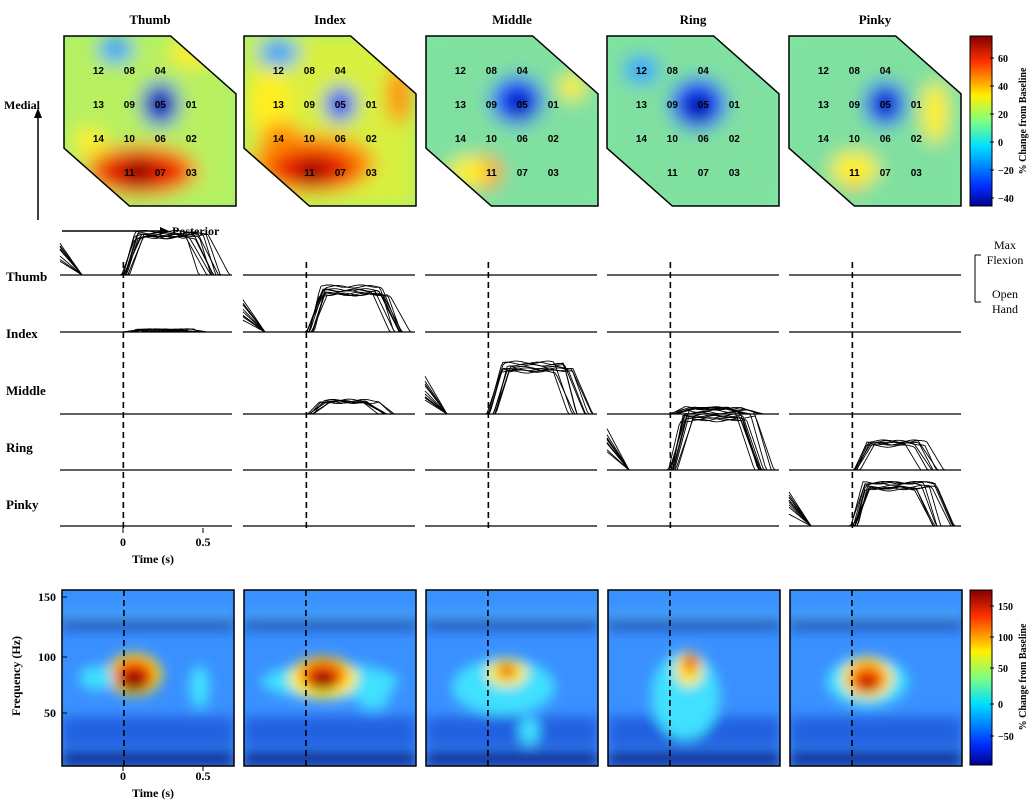 Image resolution: width=1034 pixels, height=802 pixels. Describe the element at coordinates (1006, 199) in the screenshot. I see `colorbar-tick: −40` at that location.